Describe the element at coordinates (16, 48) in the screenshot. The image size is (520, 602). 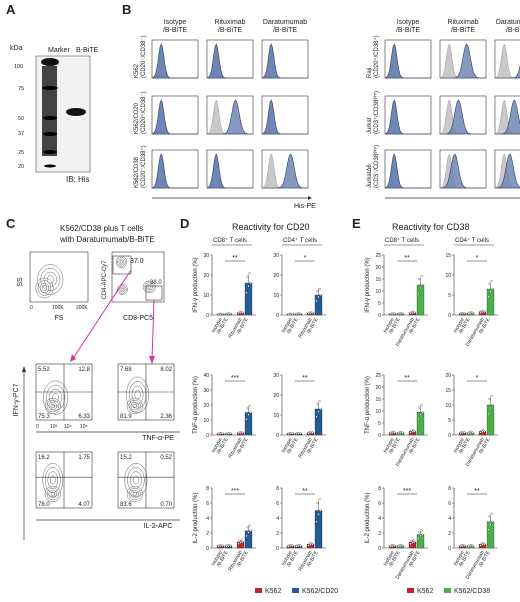
I see `blot-unit-label: kDa` at that location.